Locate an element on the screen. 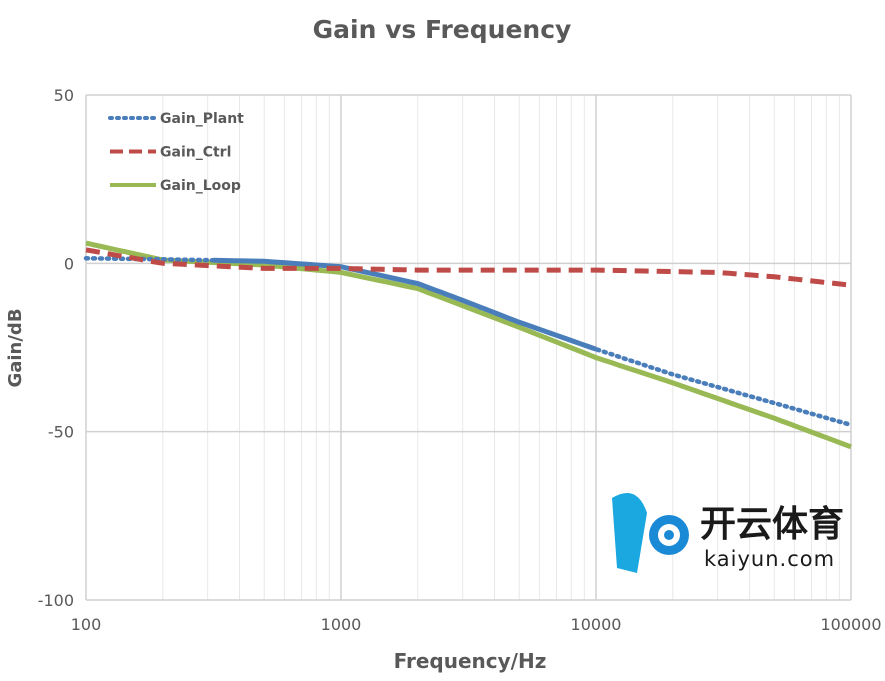  series-line-gain-ctrl is located at coordinates (468, 267).